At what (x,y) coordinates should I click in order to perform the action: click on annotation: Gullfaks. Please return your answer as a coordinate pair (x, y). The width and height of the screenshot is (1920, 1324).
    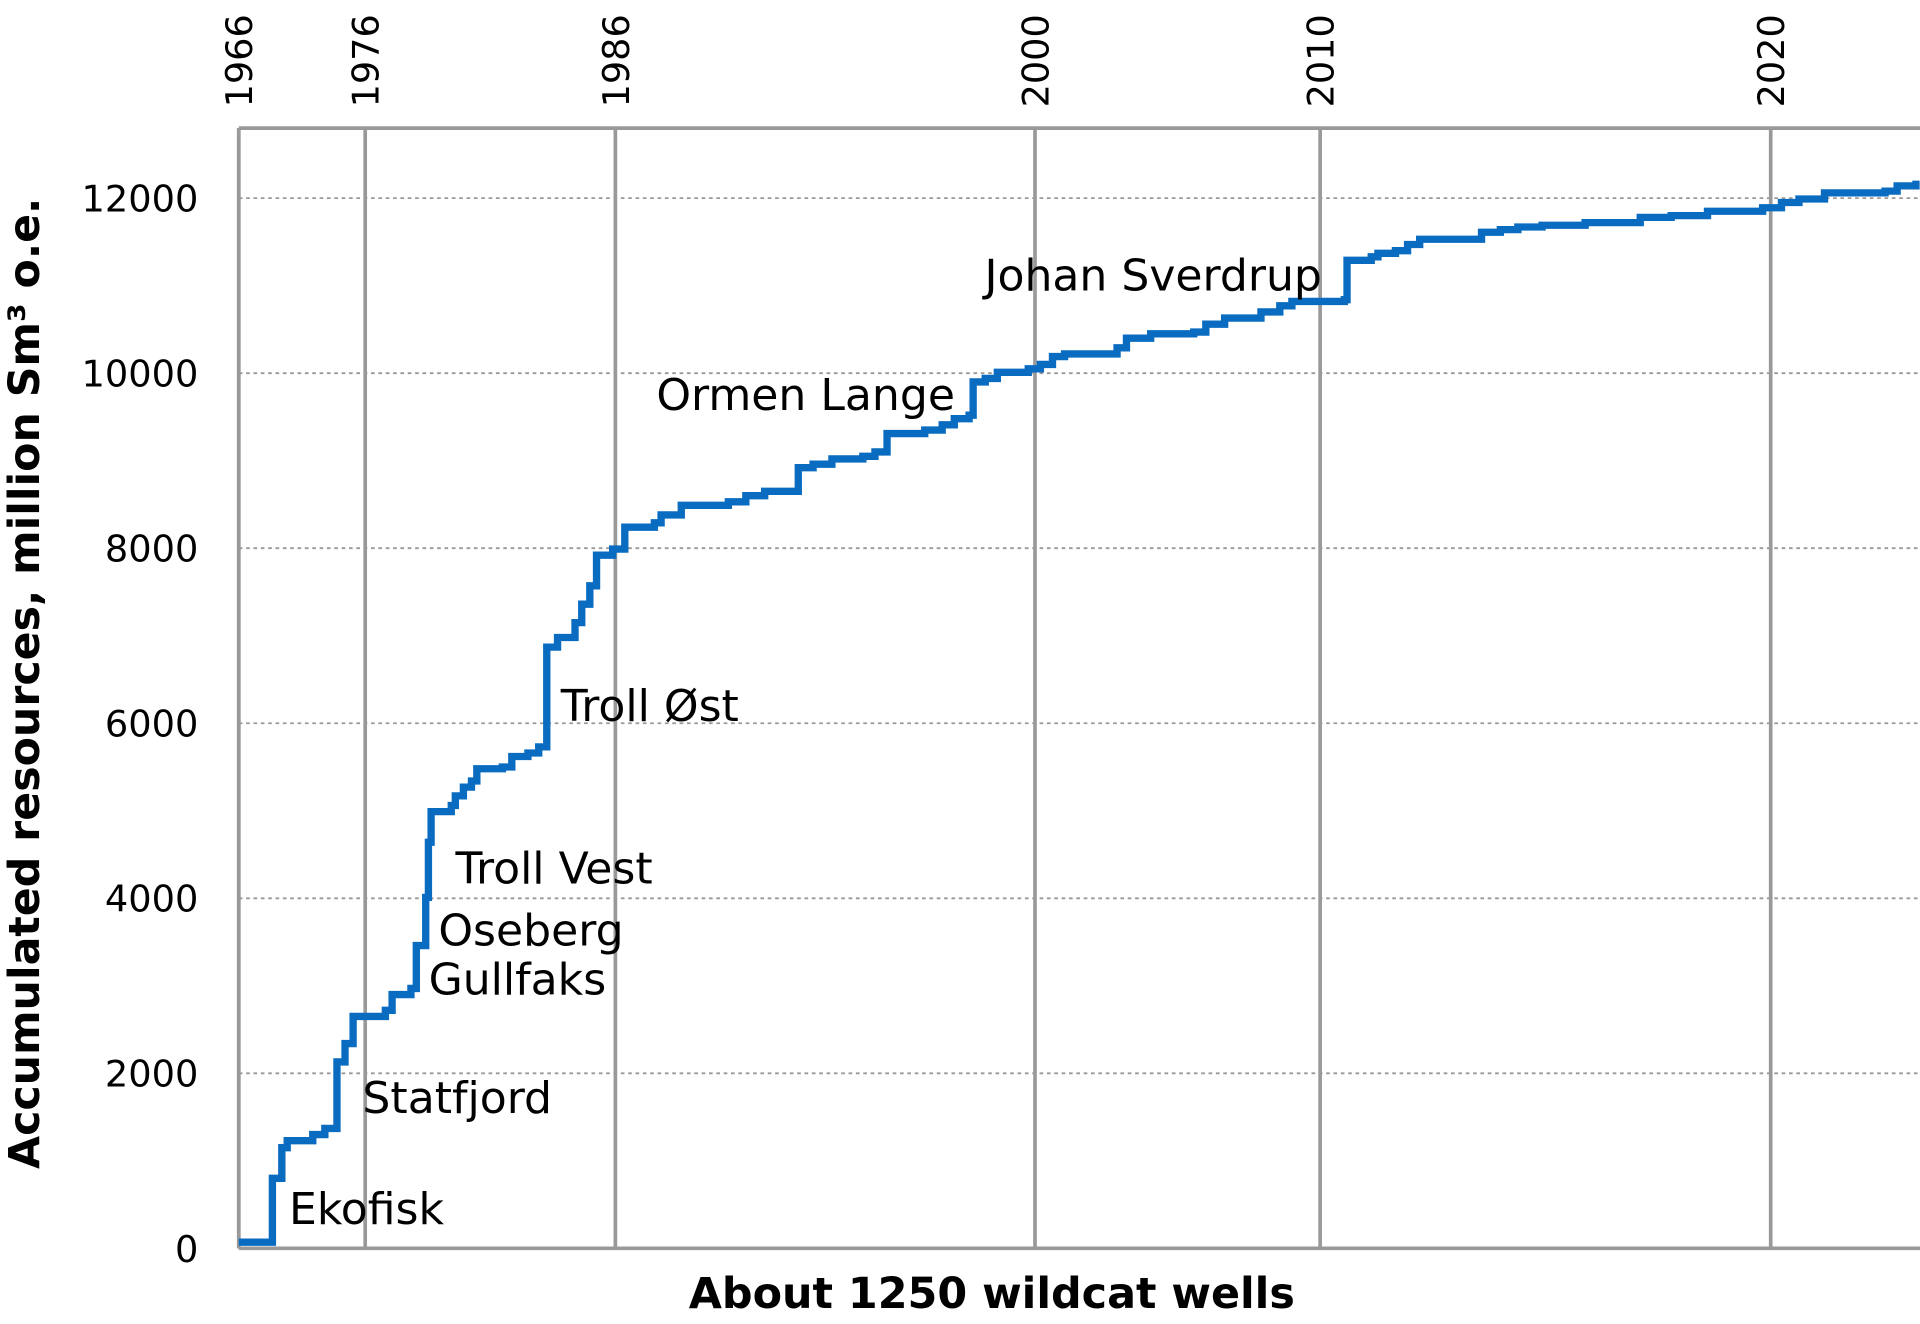
    Looking at the image, I should click on (518, 980).